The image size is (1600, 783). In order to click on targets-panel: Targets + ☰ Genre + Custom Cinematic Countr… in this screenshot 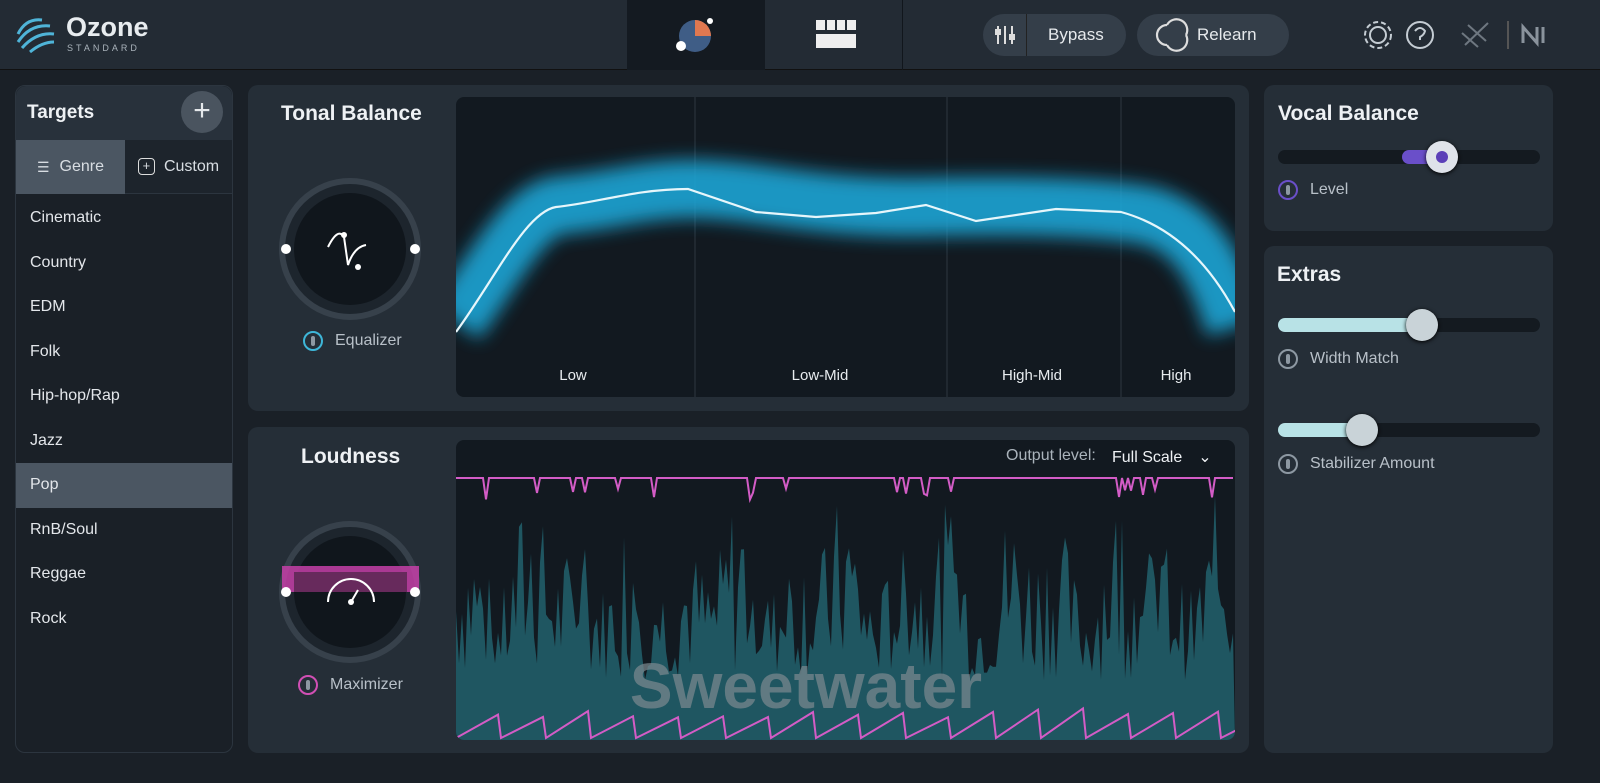, I will do `click(124, 419)`.